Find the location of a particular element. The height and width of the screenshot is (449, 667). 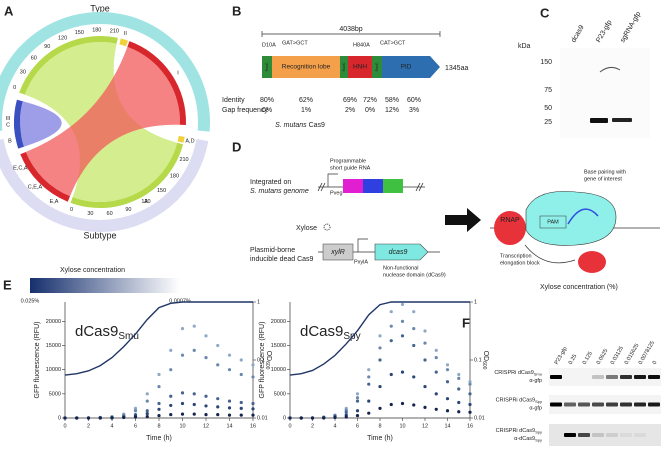

lane-label: sgRNA-gfp is located at coordinates (630, 27).